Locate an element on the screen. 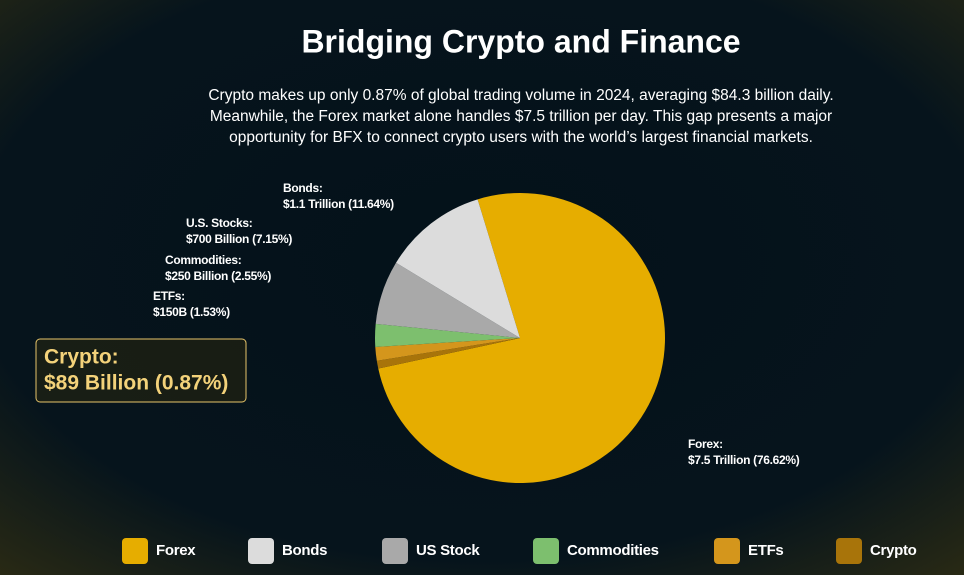 The height and width of the screenshot is (575, 964). chart-title: Bridging Crypto and Finance is located at coordinates (520, 41).